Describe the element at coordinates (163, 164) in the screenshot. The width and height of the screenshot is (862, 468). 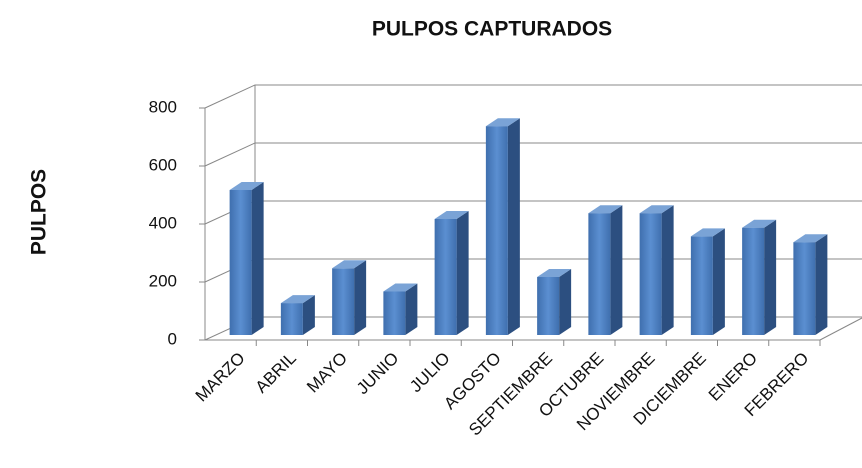
I see `y-tick-label: 600` at that location.